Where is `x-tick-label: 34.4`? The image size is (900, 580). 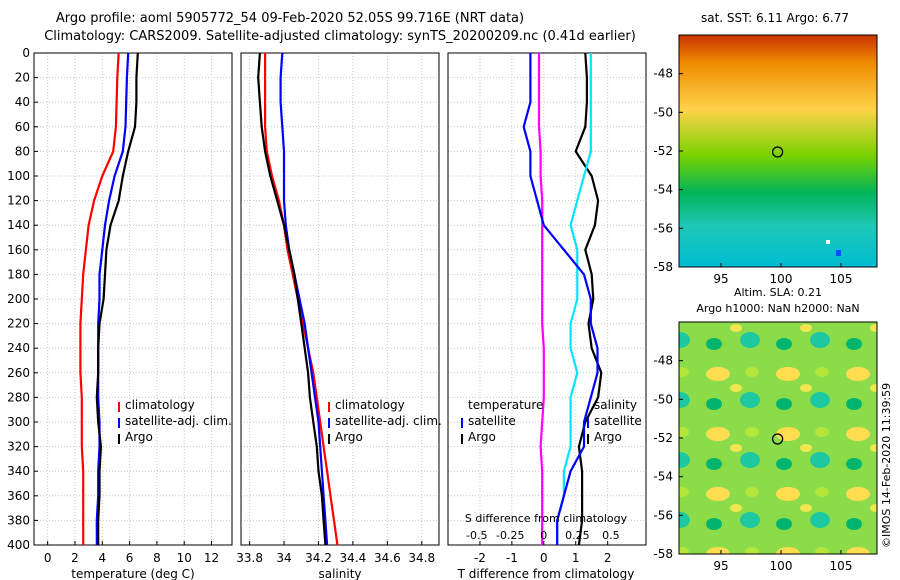
x-tick-label: 34.4 is located at coordinates (353, 558).